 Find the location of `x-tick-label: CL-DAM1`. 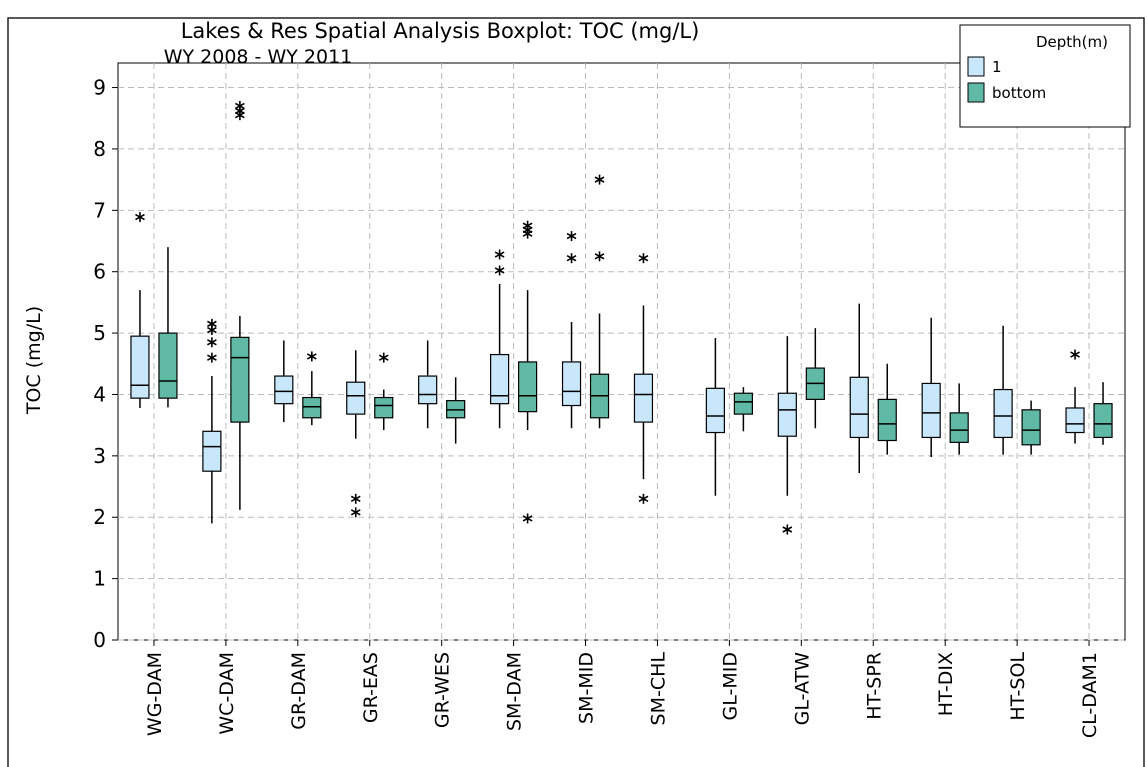

x-tick-label: CL-DAM1 is located at coordinates (1090, 695).